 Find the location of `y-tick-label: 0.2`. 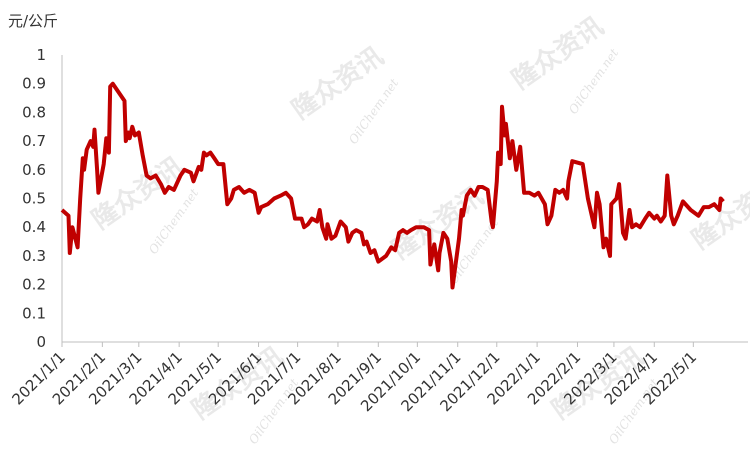

y-tick-label: 0.2 is located at coordinates (34, 285).